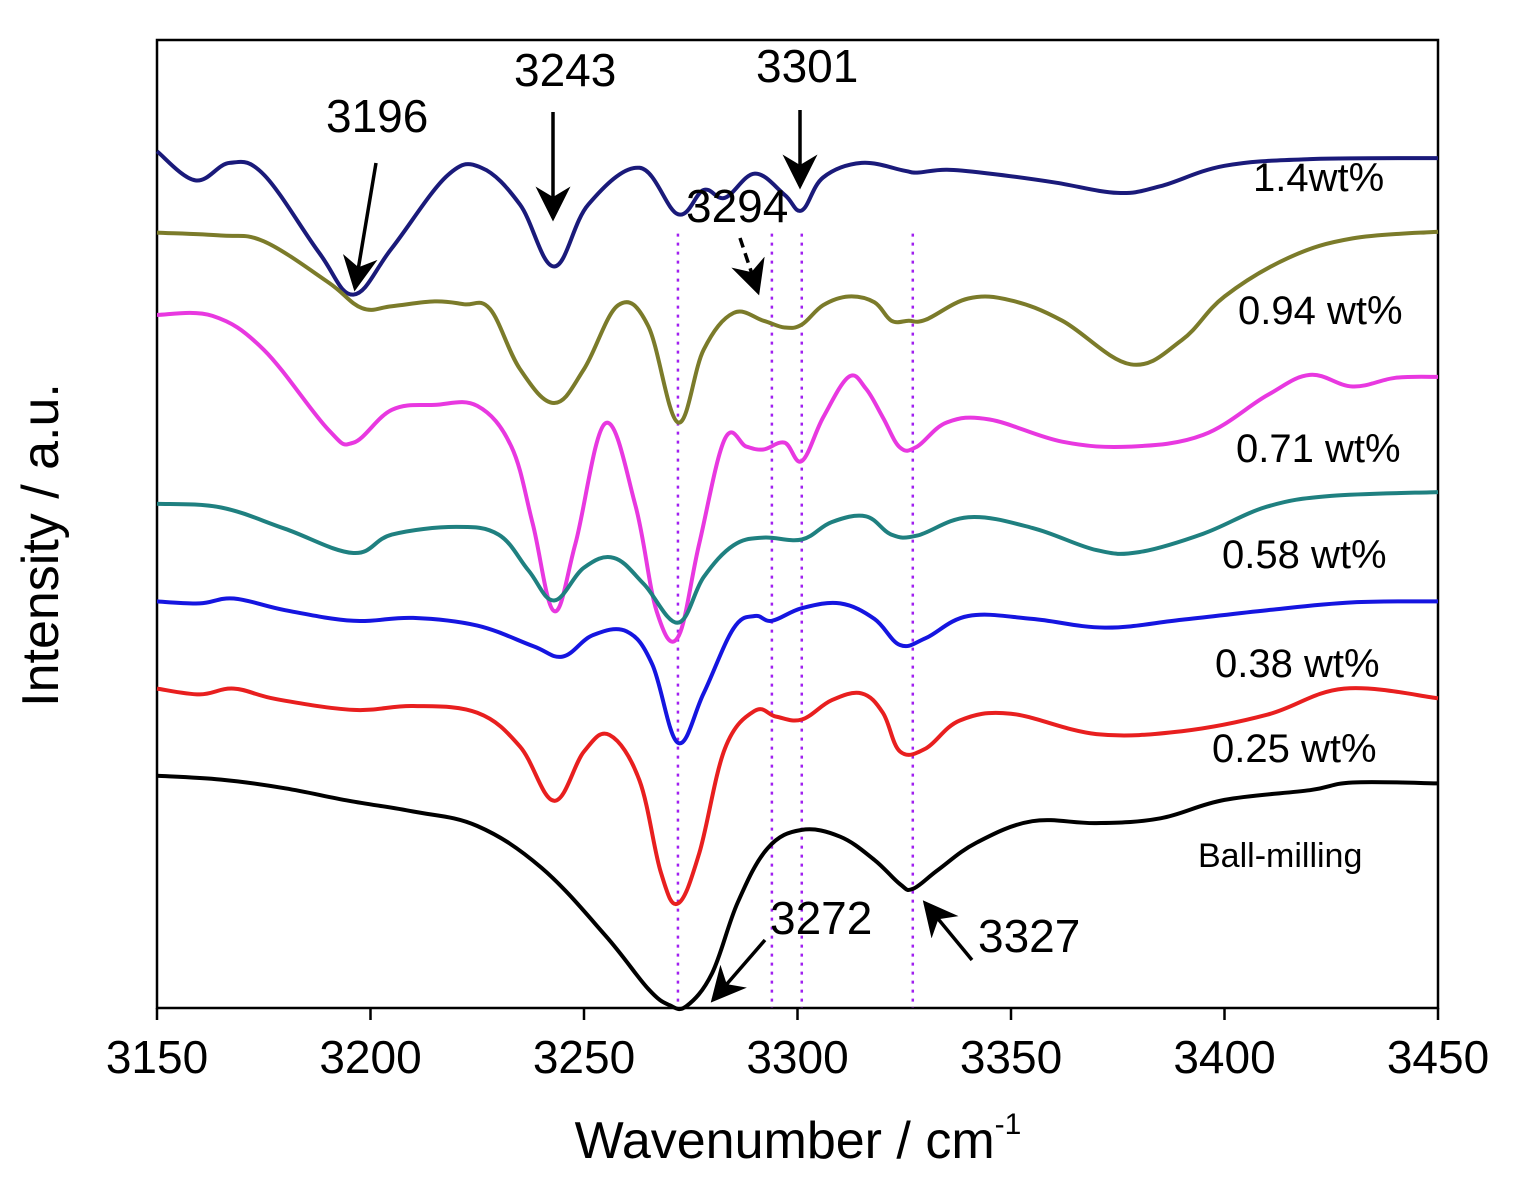 The image size is (1514, 1196). Describe the element at coordinates (1224, 1057) in the screenshot. I see `x-tick-label-3400: 3400` at that location.